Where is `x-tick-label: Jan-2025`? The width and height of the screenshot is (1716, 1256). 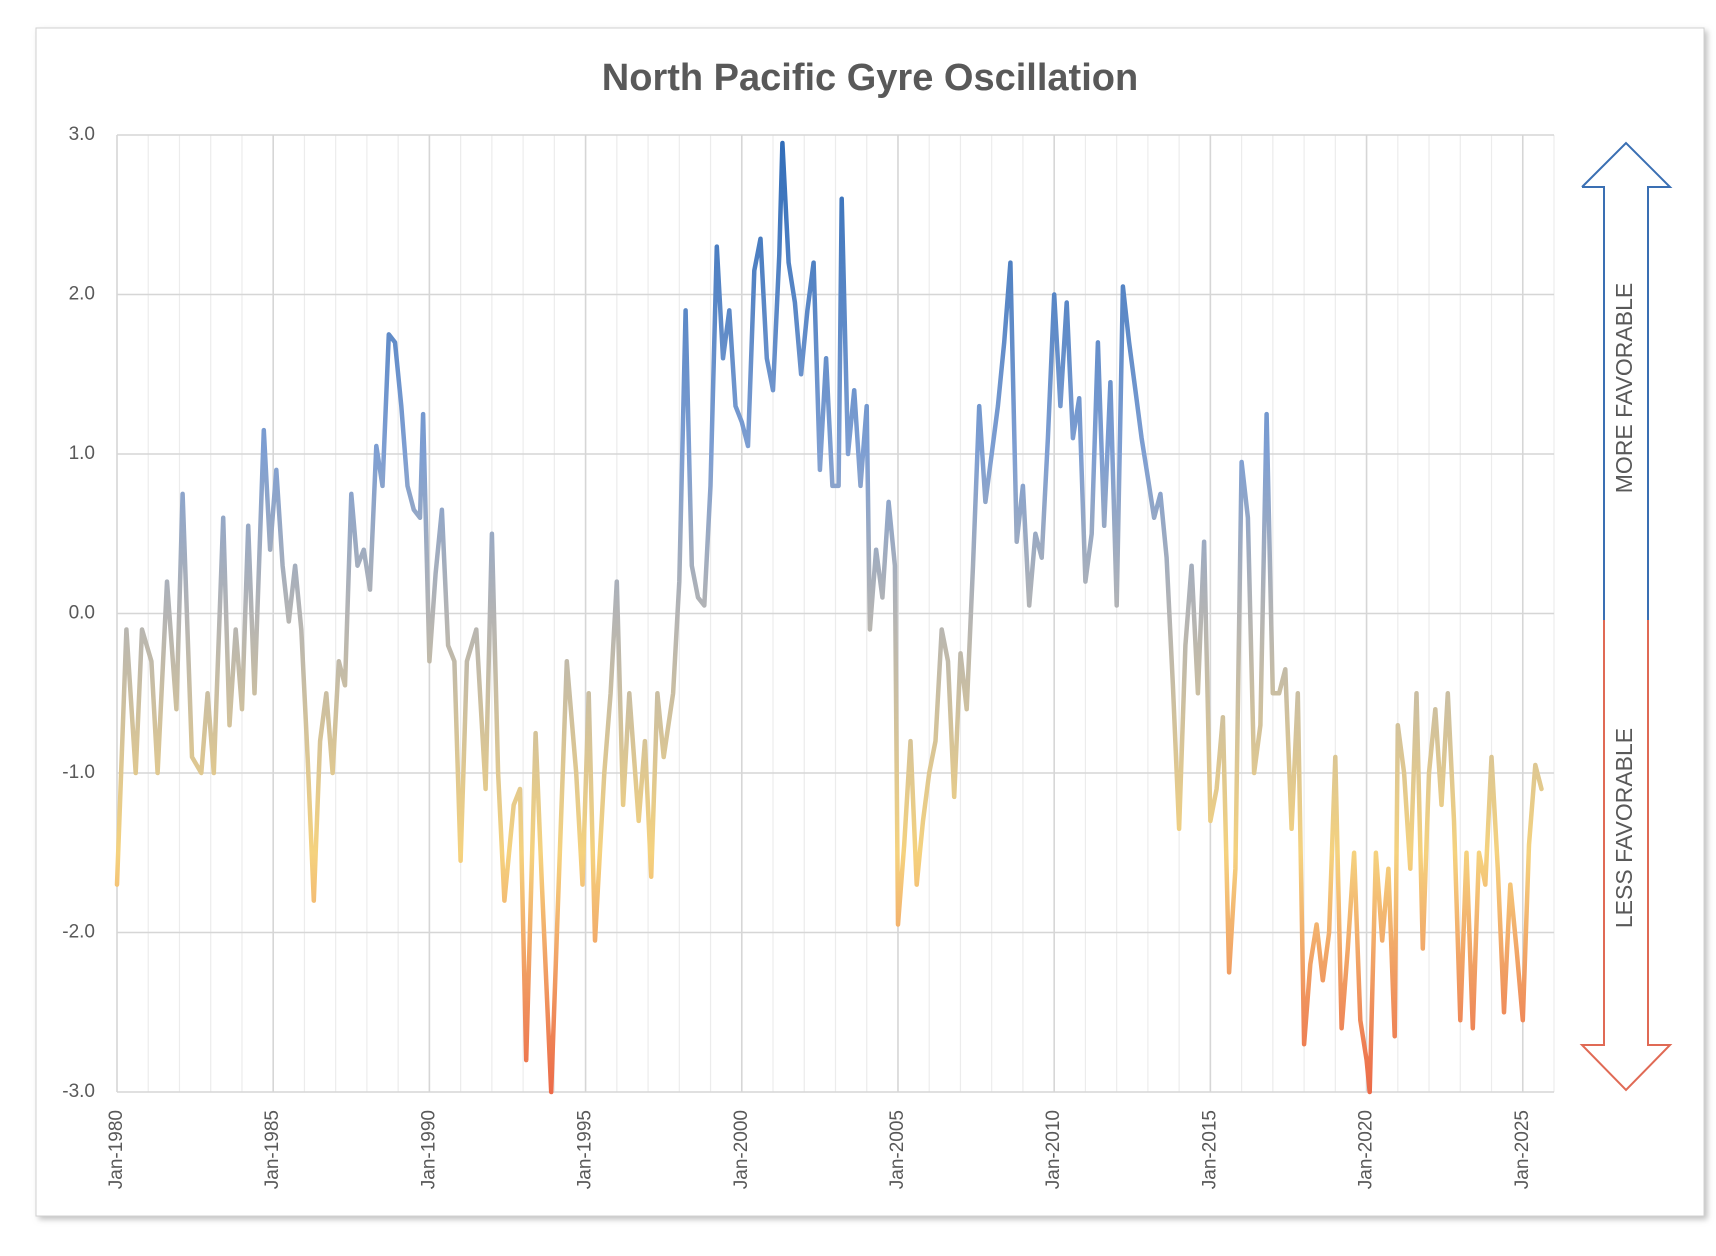 x-tick-label: Jan-2025 is located at coordinates (1522, 1149).